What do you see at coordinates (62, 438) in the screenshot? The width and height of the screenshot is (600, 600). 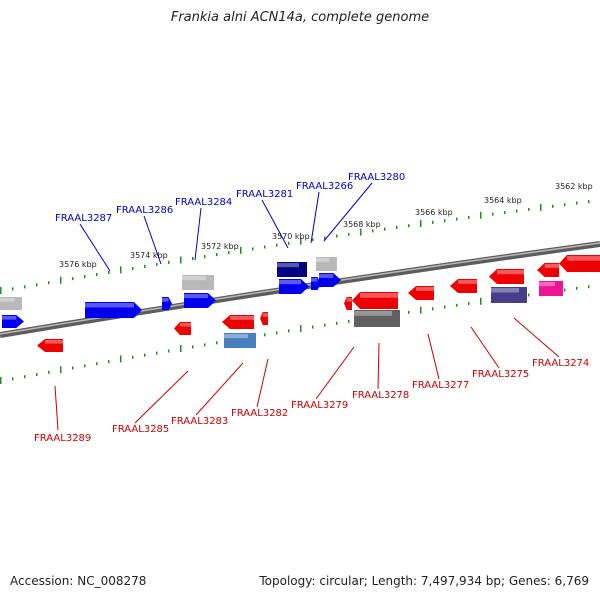 I see `gene-label-FRAAL3289: FRAAL3289` at bounding box center [62, 438].